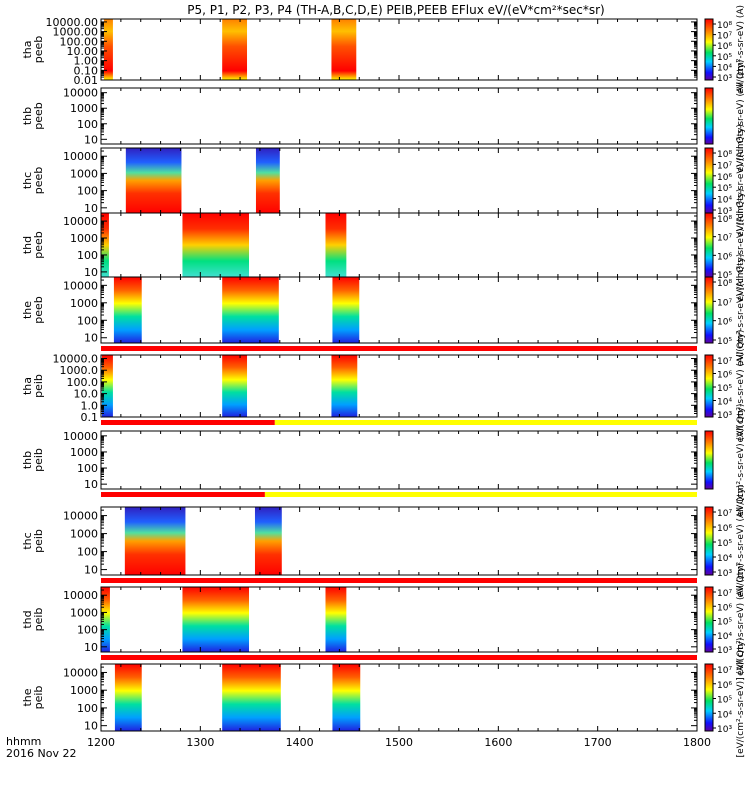 Image resolution: width=750 pixels, height=800 pixels. Describe the element at coordinates (27, 180) in the screenshot. I see `panel-label-probe: thc` at that location.